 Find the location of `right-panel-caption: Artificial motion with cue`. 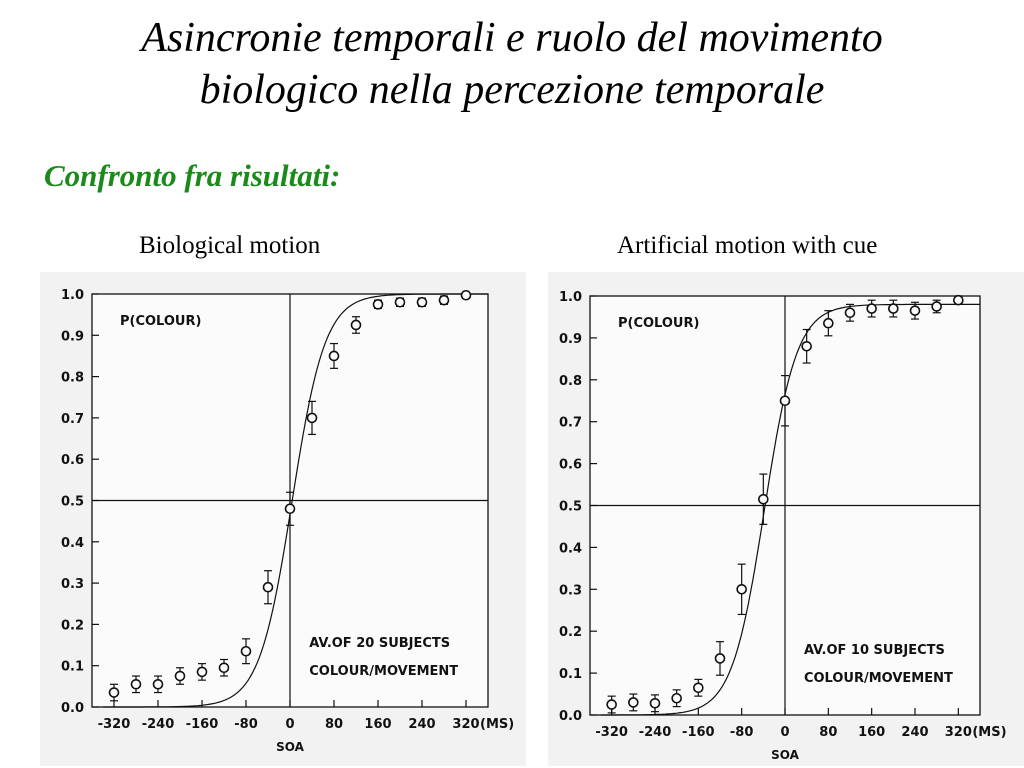

right-panel-caption: Artificial motion with cue is located at coordinates (747, 245).